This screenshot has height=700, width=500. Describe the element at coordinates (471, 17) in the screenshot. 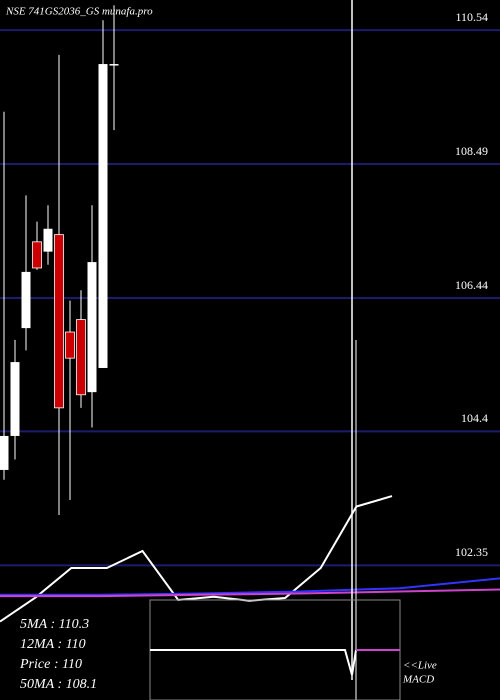

I see `y-tick-label: 110.54` at that location.